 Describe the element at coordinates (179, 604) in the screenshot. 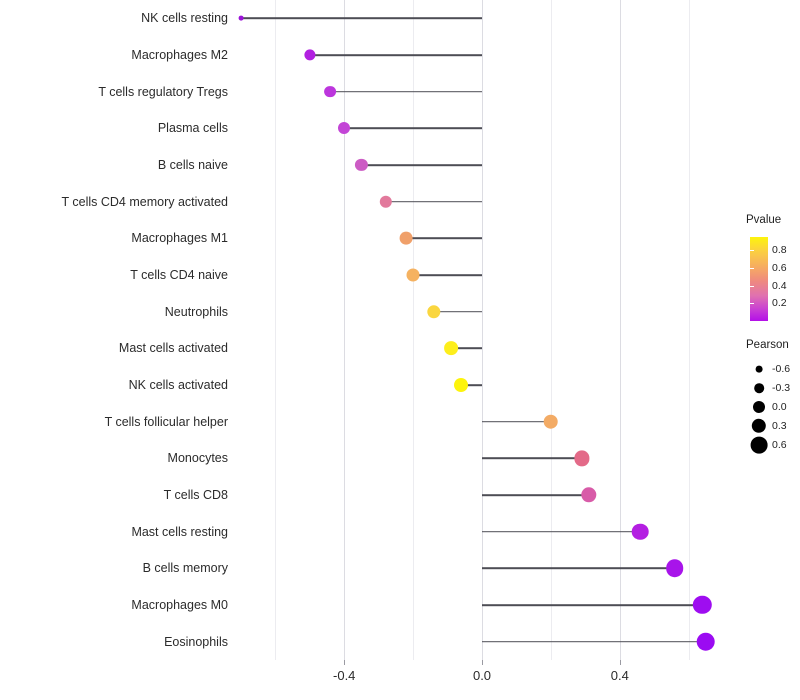

I see `category-label: Macrophages M0` at that location.